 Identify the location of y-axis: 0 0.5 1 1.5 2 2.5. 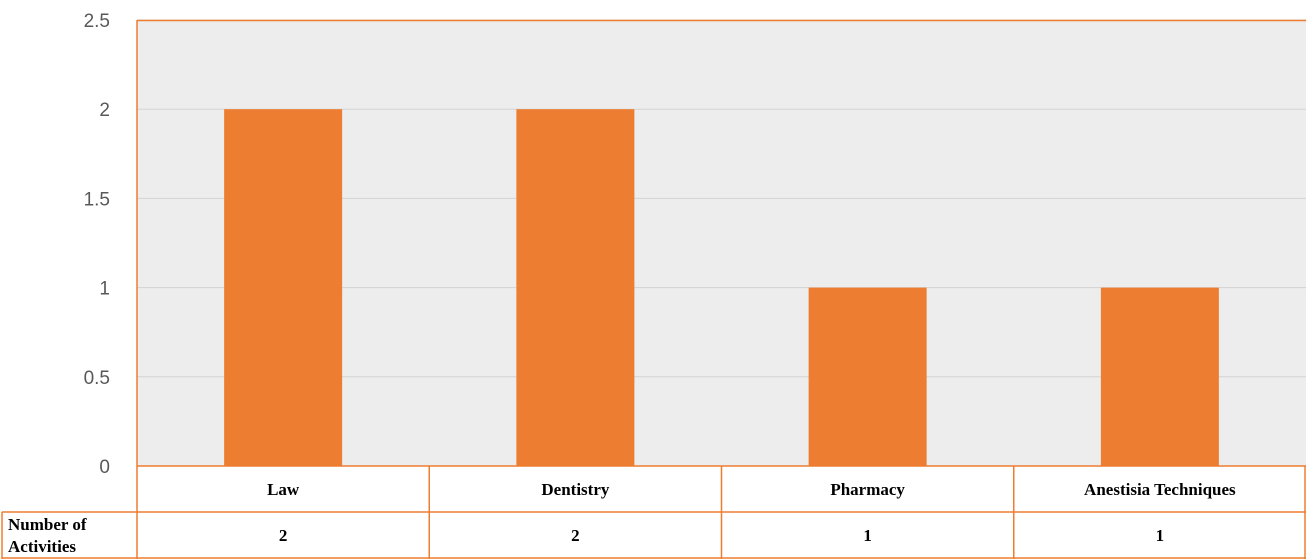
(97, 244).